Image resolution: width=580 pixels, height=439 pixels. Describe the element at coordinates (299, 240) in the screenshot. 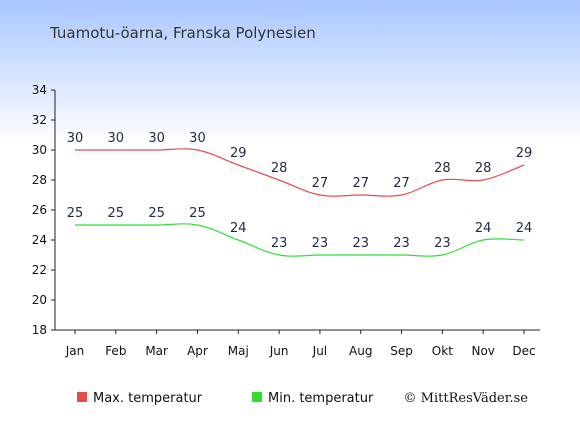

I see `series-line-min` at that location.